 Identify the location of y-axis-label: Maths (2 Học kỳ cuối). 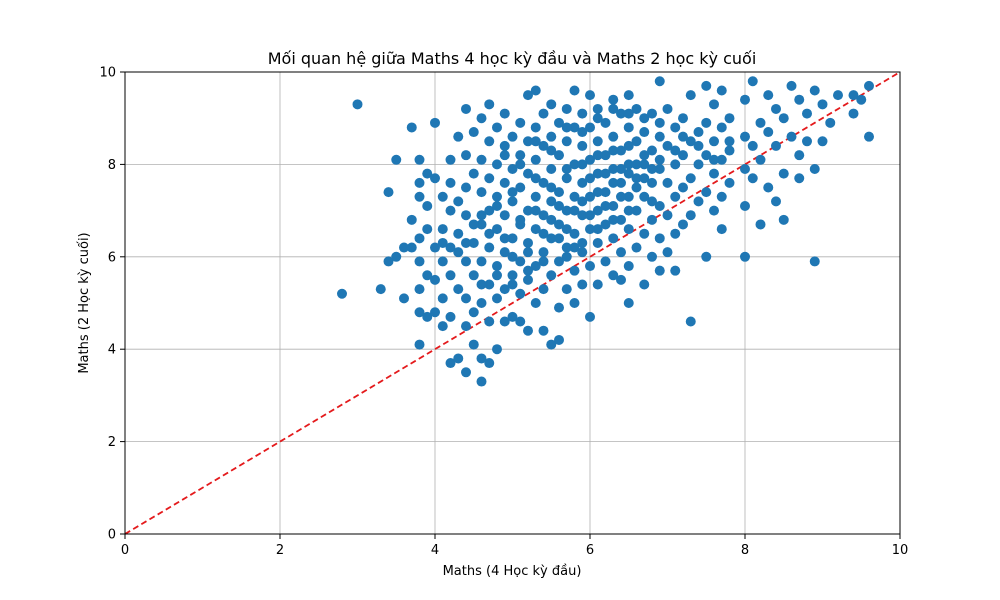
(84, 302).